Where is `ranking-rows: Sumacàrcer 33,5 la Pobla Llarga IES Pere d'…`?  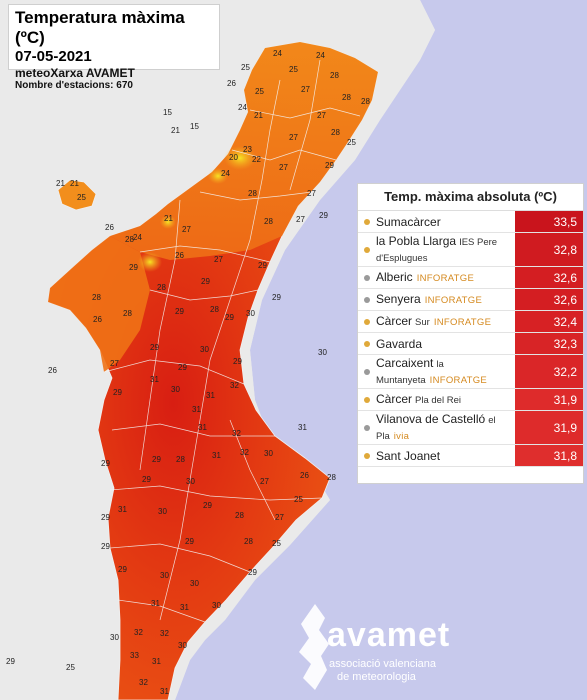
ranking-rows: Sumacàrcer 33,5 la Pobla Llarga IES Pere d'… is located at coordinates (470, 339).